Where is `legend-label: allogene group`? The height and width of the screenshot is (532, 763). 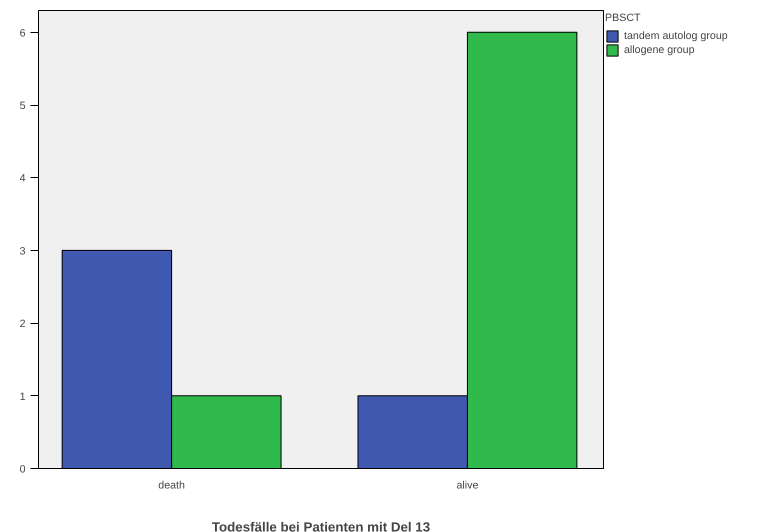
legend-label: allogene group is located at coordinates (659, 50).